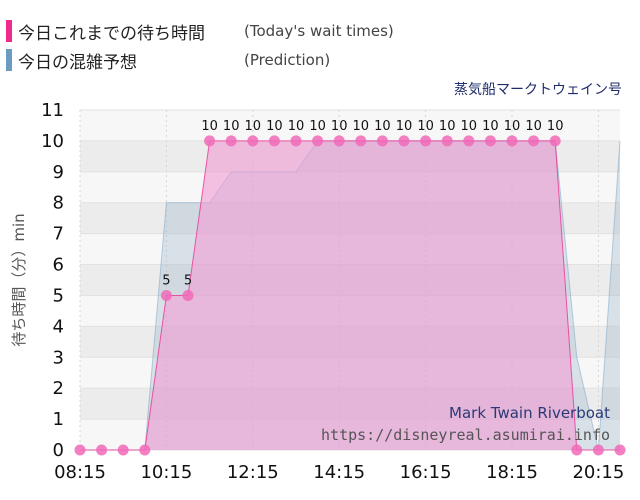 Image resolution: width=640 pixels, height=500 pixels. I want to click on y-tick-label: 6, so click(58, 265).